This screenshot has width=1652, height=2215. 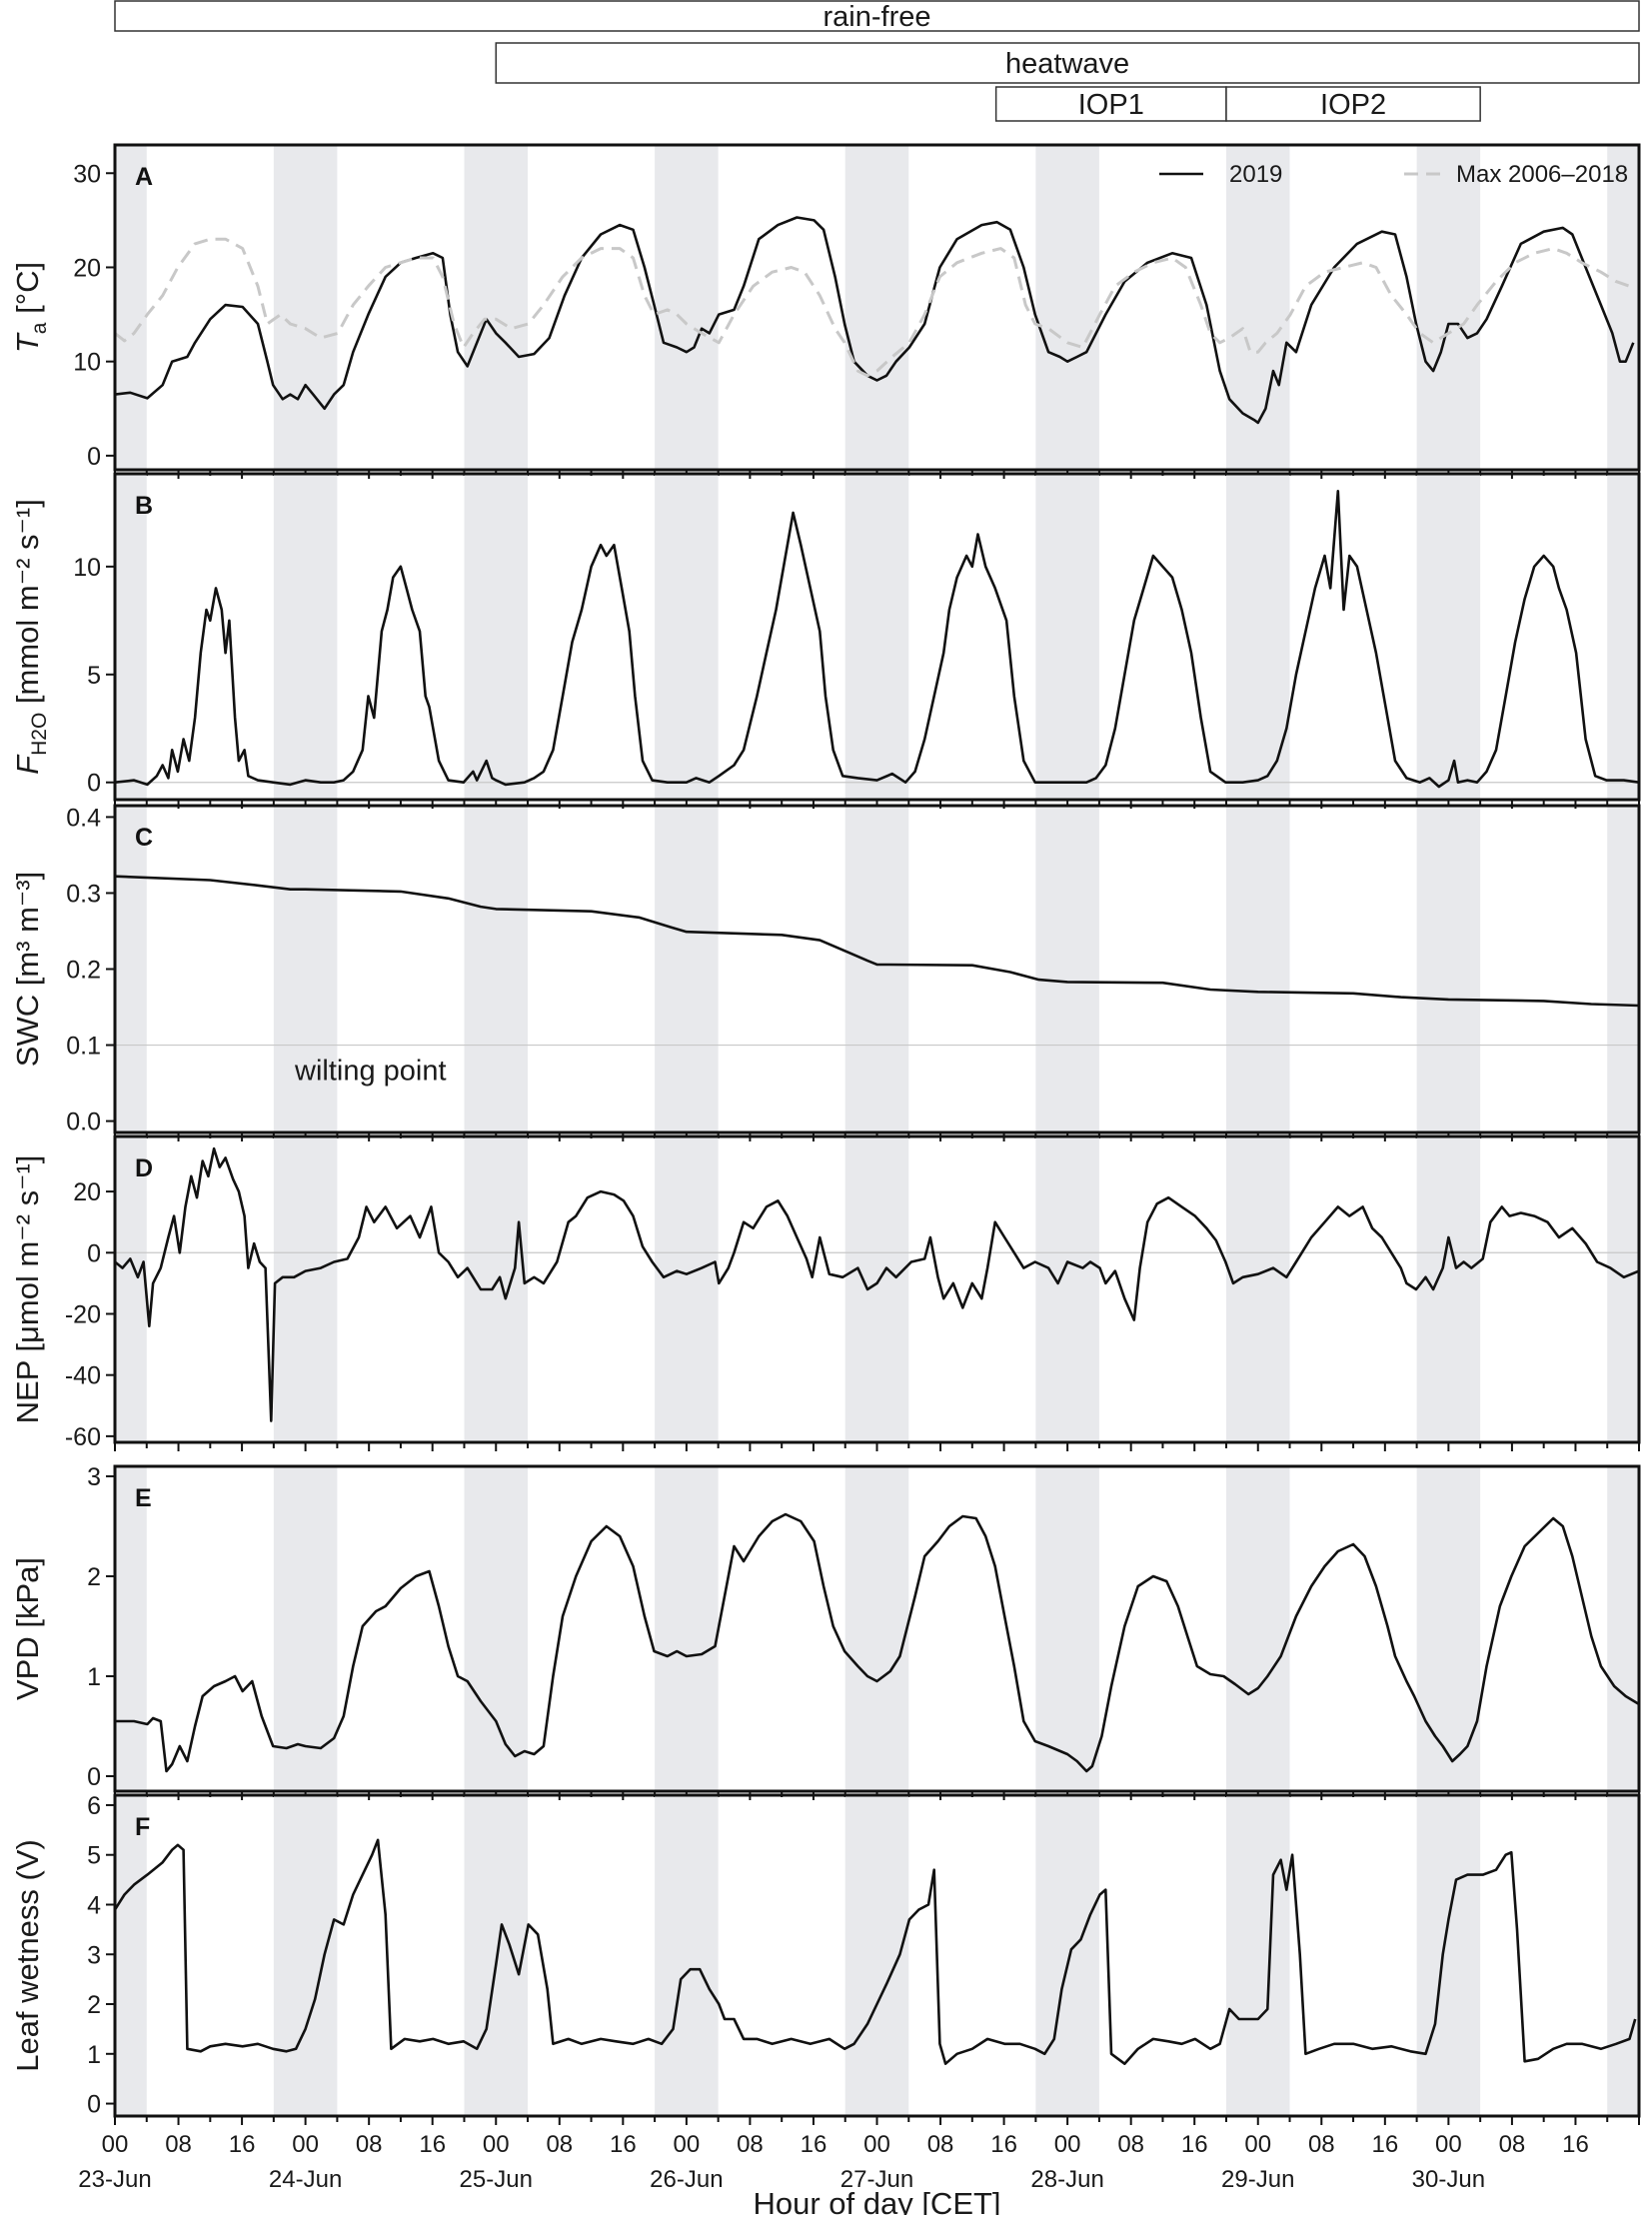 I want to click on panel-letter: B, so click(x=144, y=506).